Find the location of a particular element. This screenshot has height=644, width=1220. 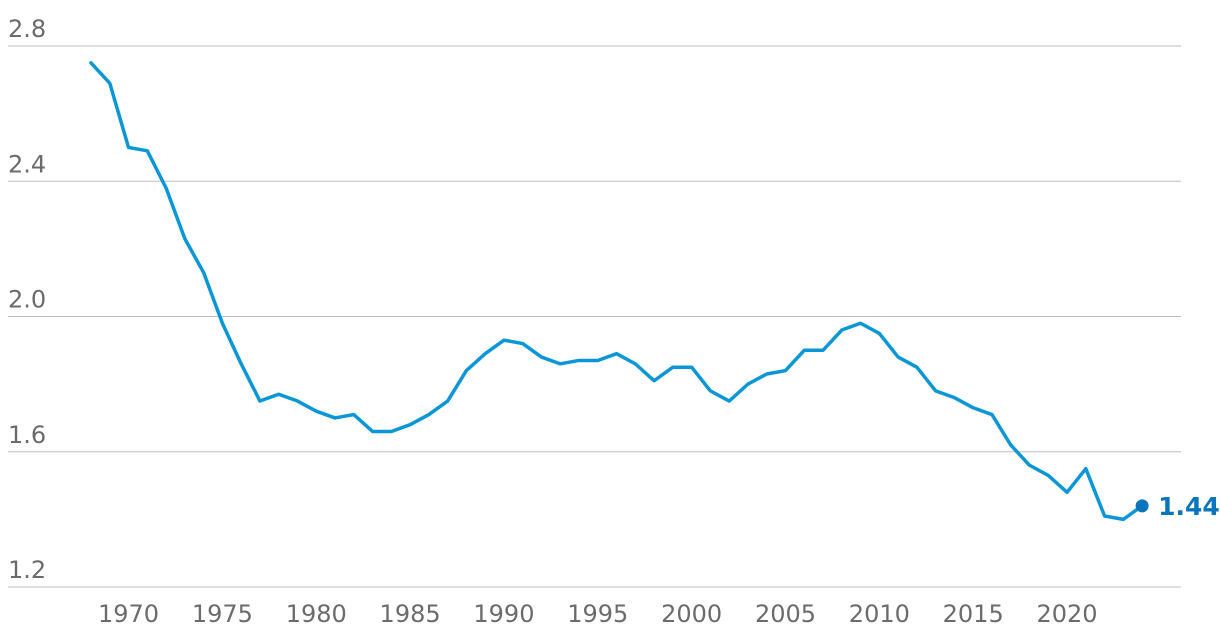

x-tick-label: 2005 is located at coordinates (785, 614).